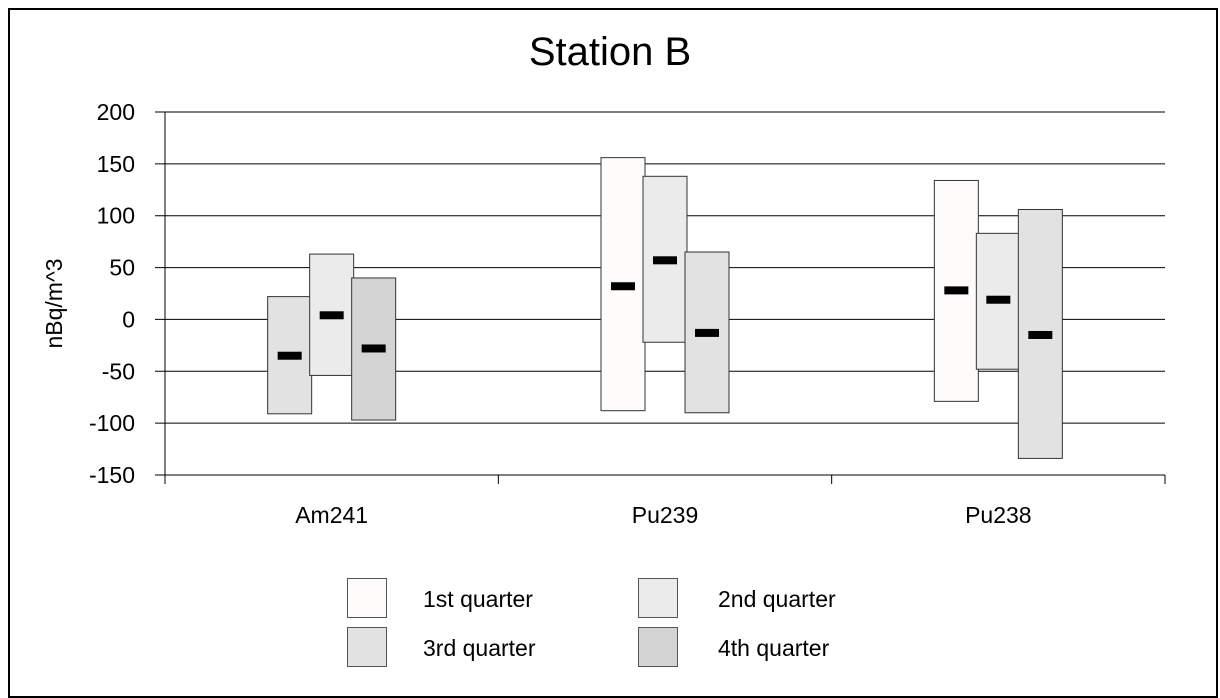 The height and width of the screenshot is (698, 1220). What do you see at coordinates (112, 475) in the screenshot?
I see `y-tick-label: -150` at bounding box center [112, 475].